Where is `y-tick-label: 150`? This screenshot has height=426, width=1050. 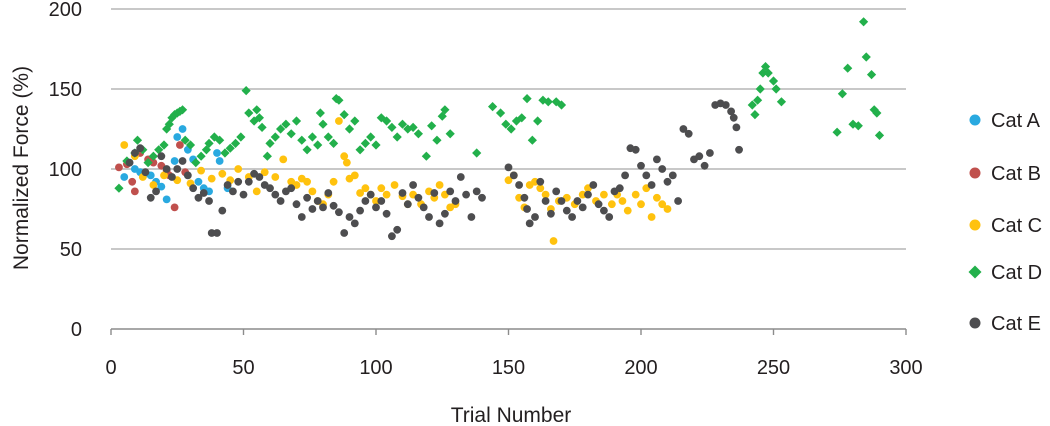
y-tick-label: 150 is located at coordinates (65, 90).